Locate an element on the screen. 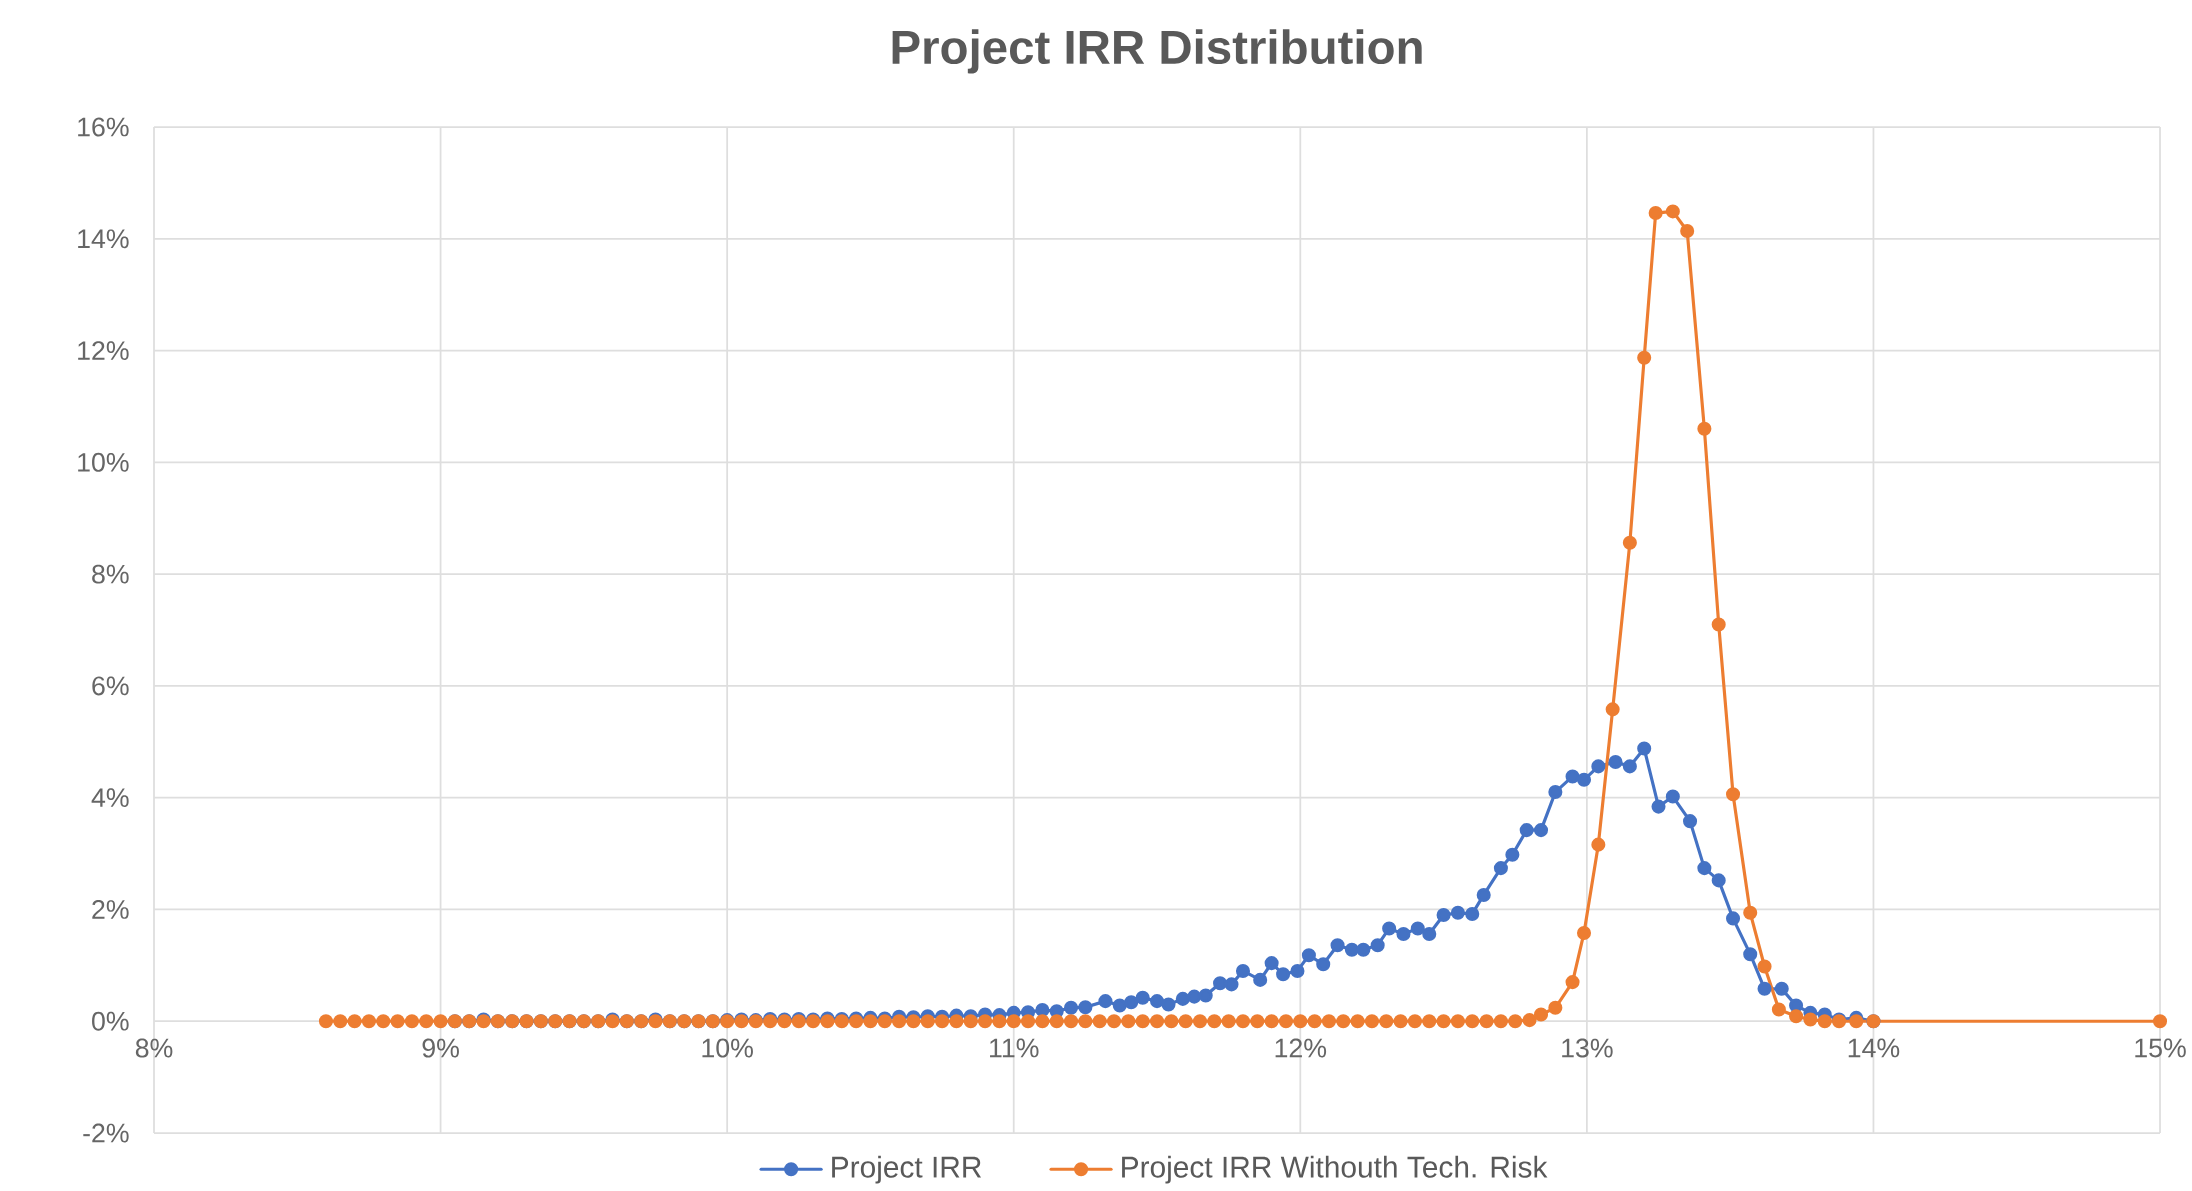 The width and height of the screenshot is (2192, 1191). x-tick-label: 14% is located at coordinates (1874, 1048).